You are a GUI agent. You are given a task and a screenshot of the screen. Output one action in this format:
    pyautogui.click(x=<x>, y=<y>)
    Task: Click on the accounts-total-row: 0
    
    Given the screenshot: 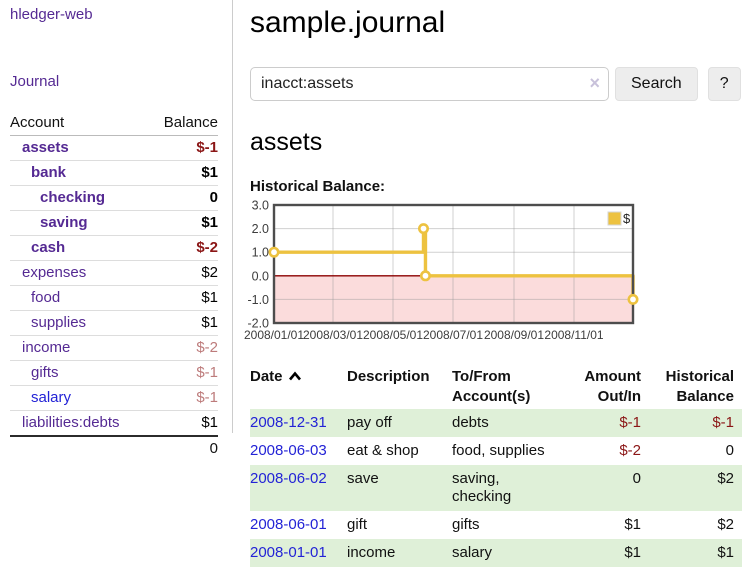 What is the action you would take?
    pyautogui.click(x=114, y=448)
    